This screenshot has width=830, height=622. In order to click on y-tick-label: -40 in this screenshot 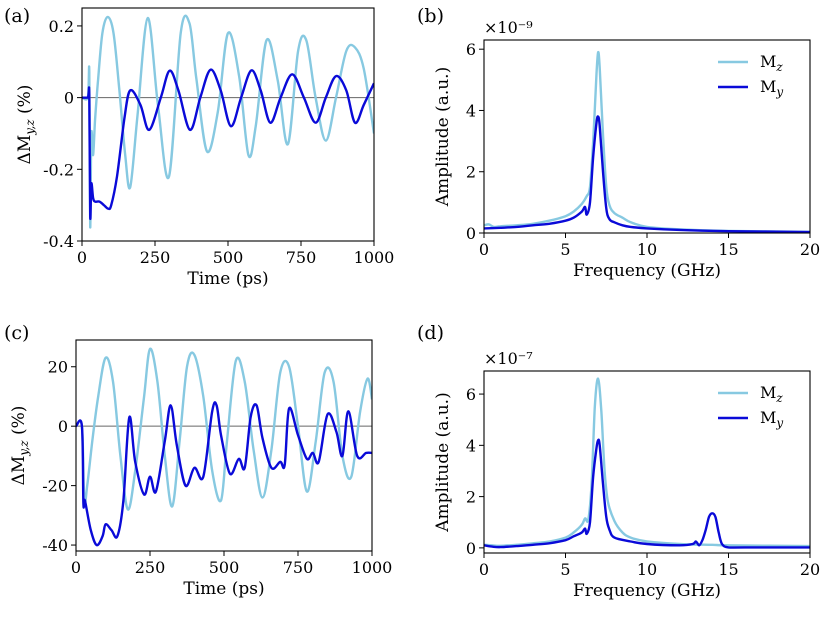, I will do `click(55, 545)`.